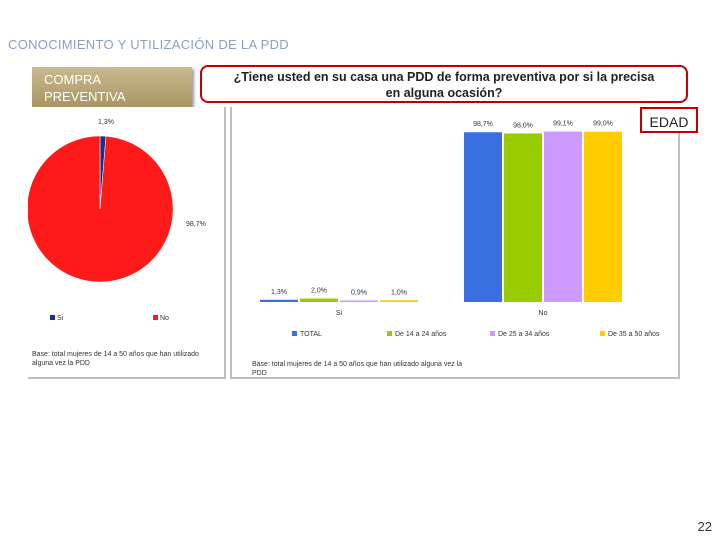  What do you see at coordinates (164, 318) in the screenshot?
I see `pie-legend-label: No` at bounding box center [164, 318].